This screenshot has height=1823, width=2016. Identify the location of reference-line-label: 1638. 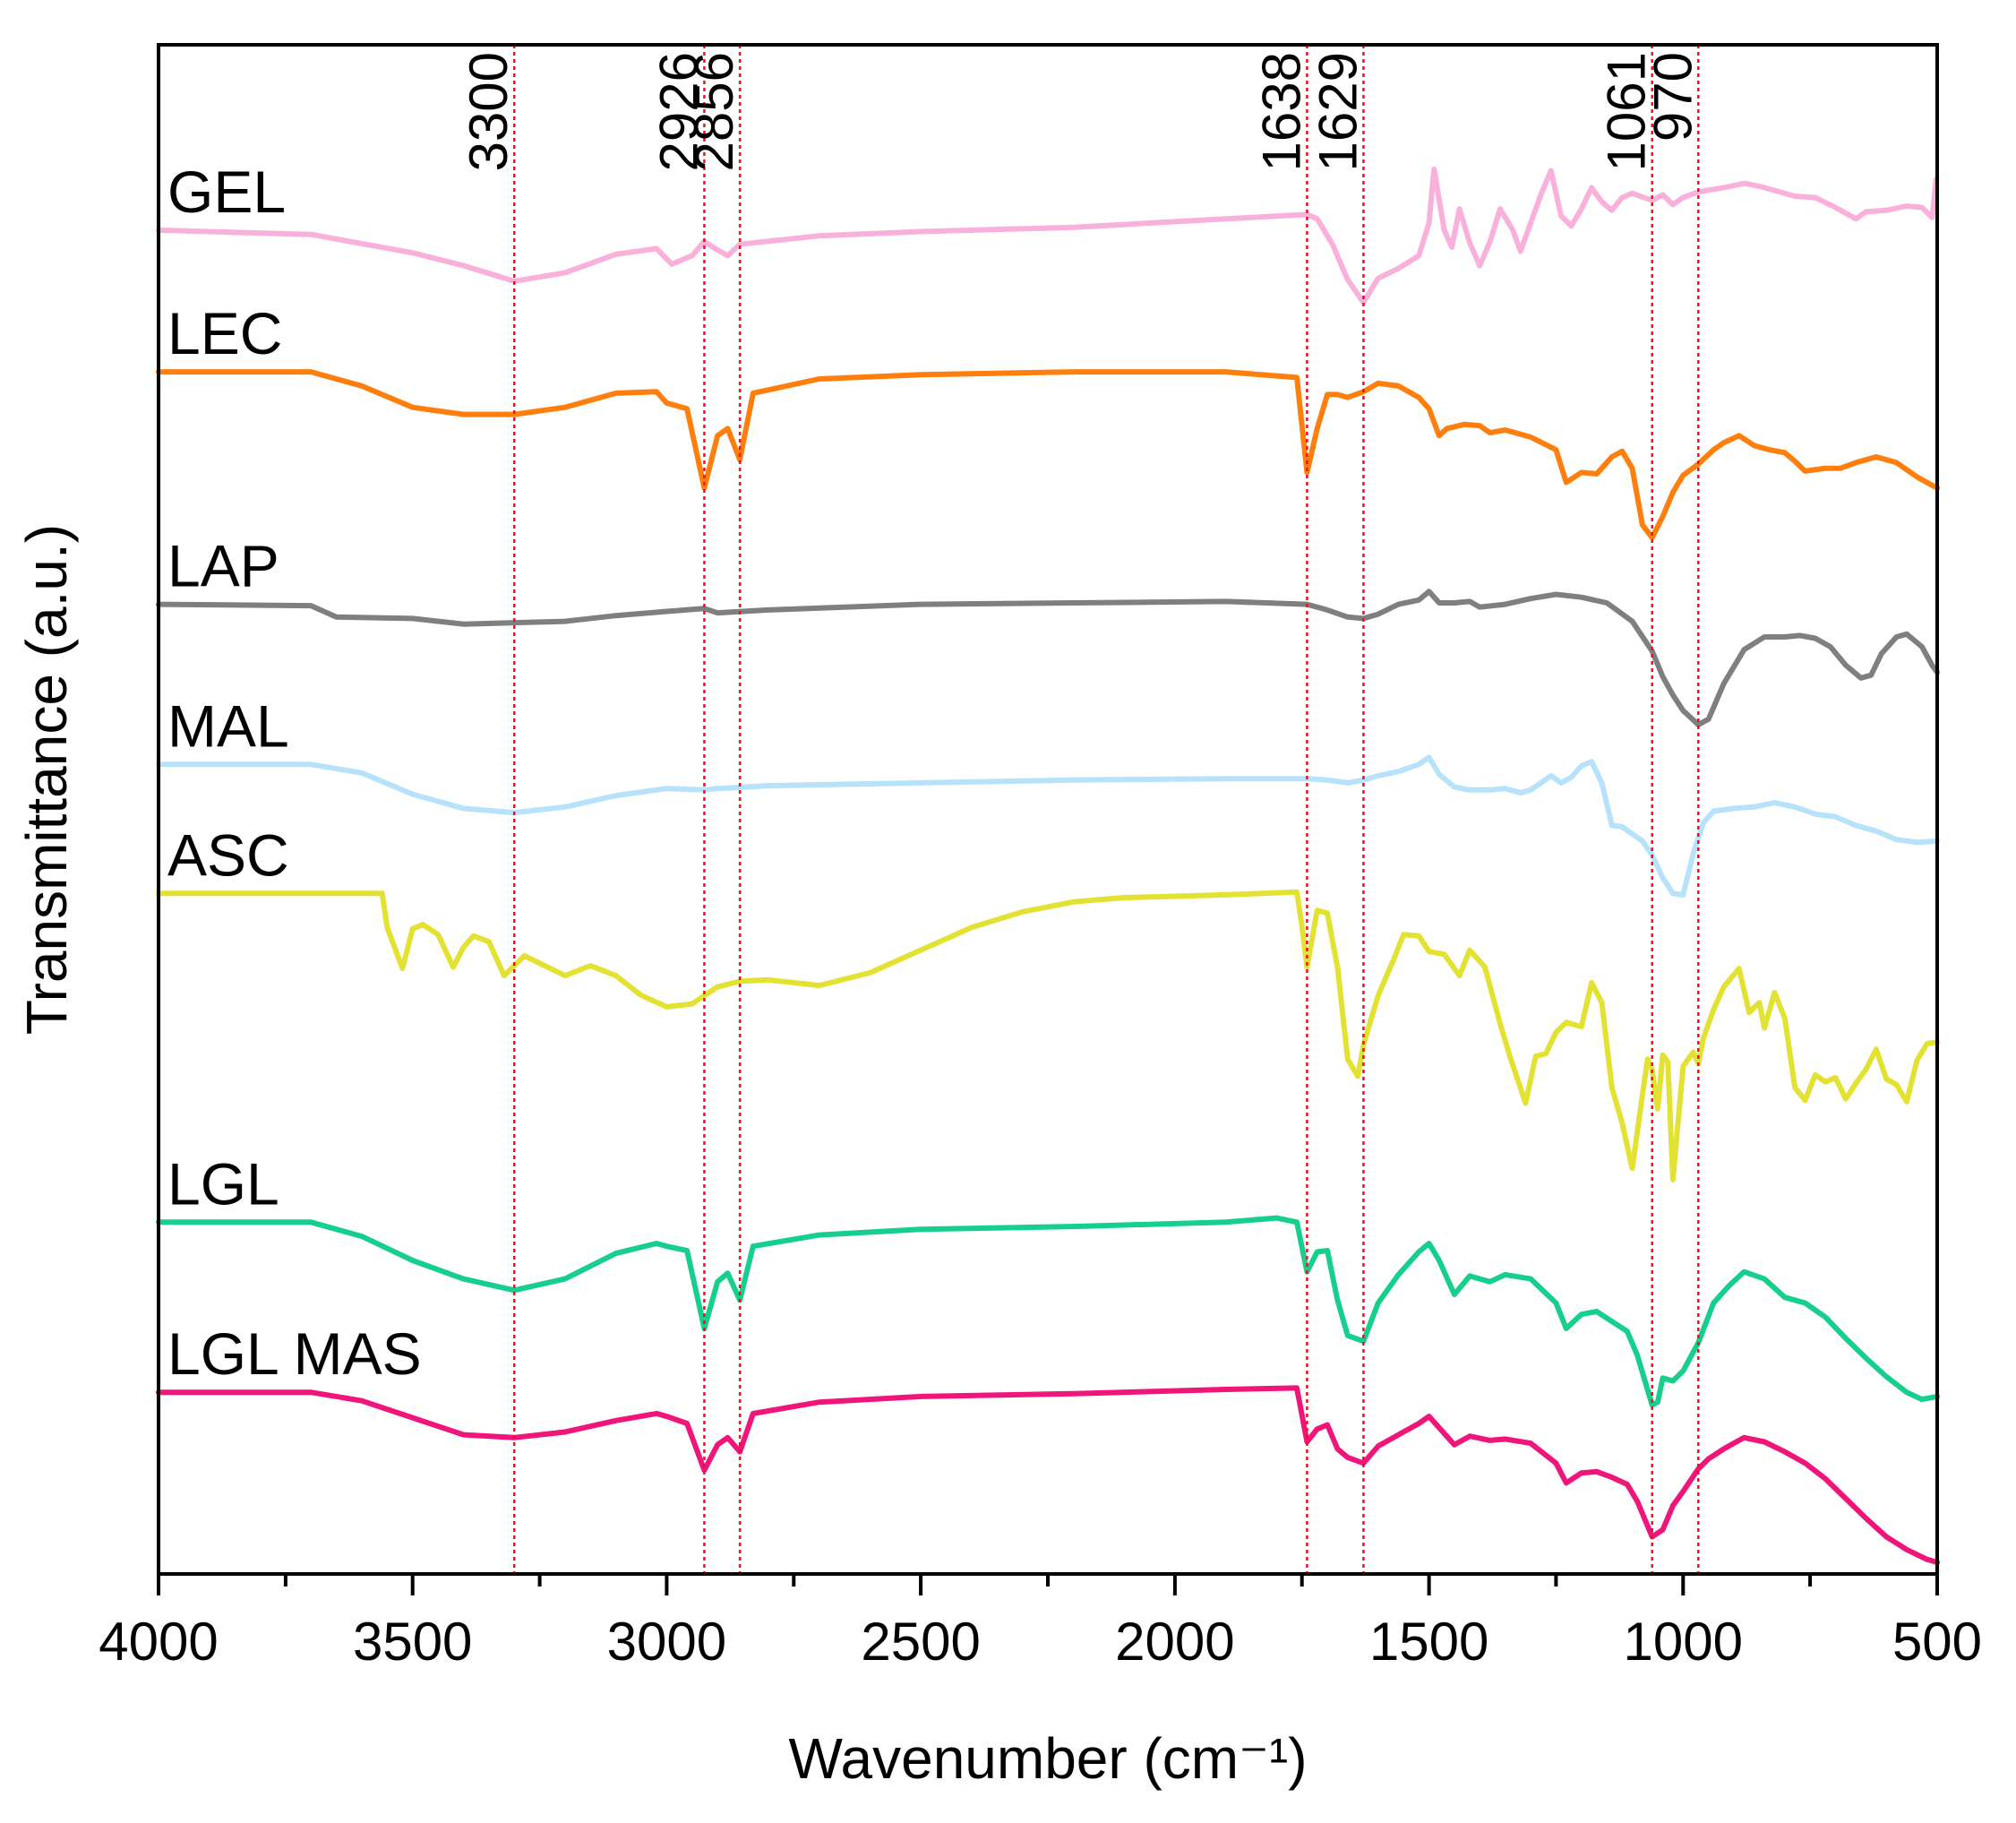
(1281, 111).